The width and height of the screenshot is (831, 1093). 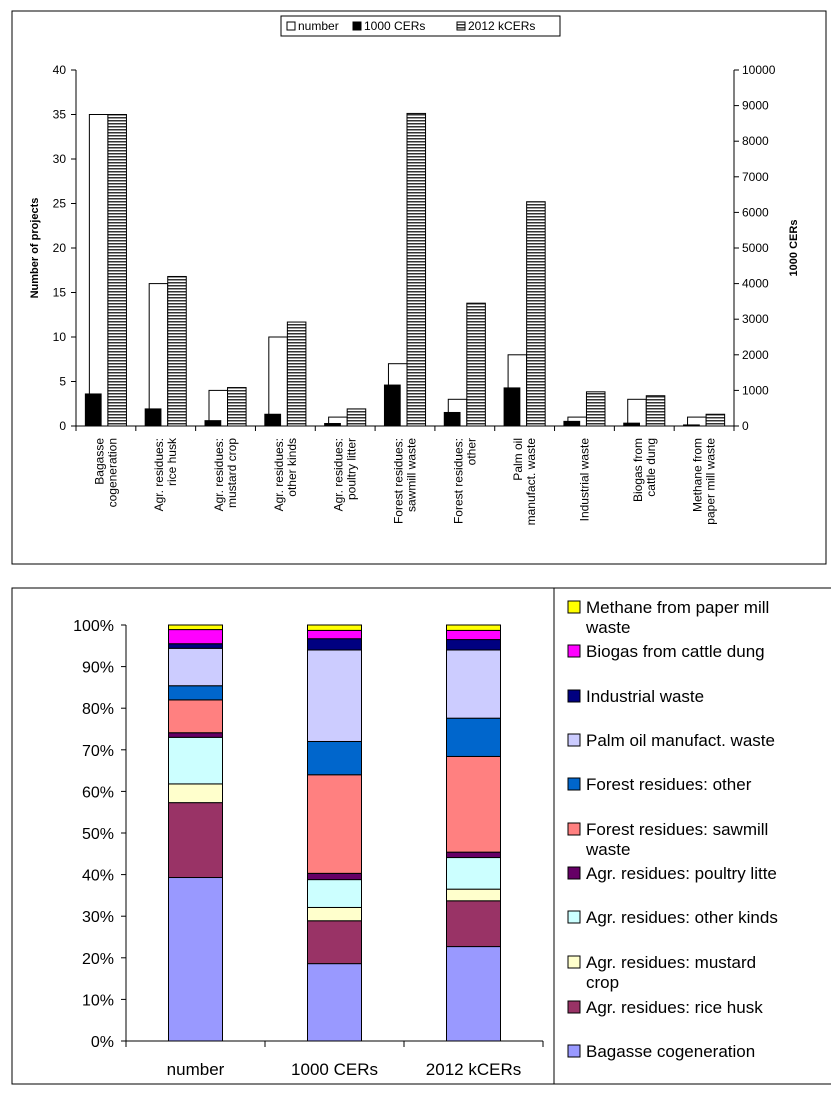 What do you see at coordinates (60, 159) in the screenshot?
I see `left-tick-label: 30` at bounding box center [60, 159].